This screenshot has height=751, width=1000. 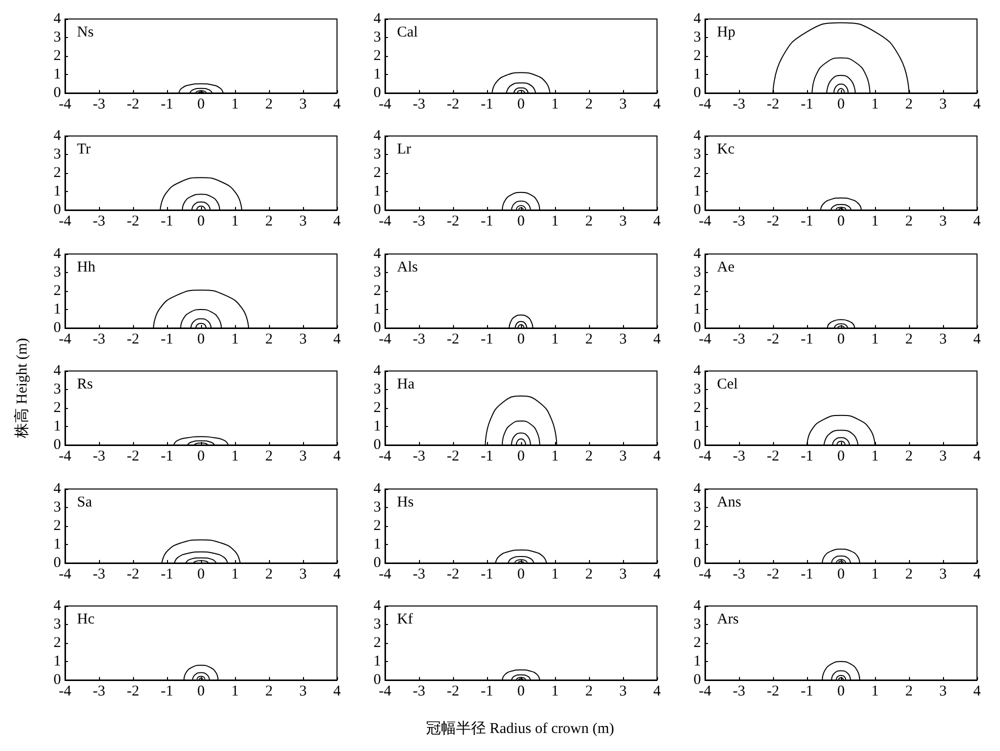 I want to click on chart-title: Ans, so click(x=729, y=502).